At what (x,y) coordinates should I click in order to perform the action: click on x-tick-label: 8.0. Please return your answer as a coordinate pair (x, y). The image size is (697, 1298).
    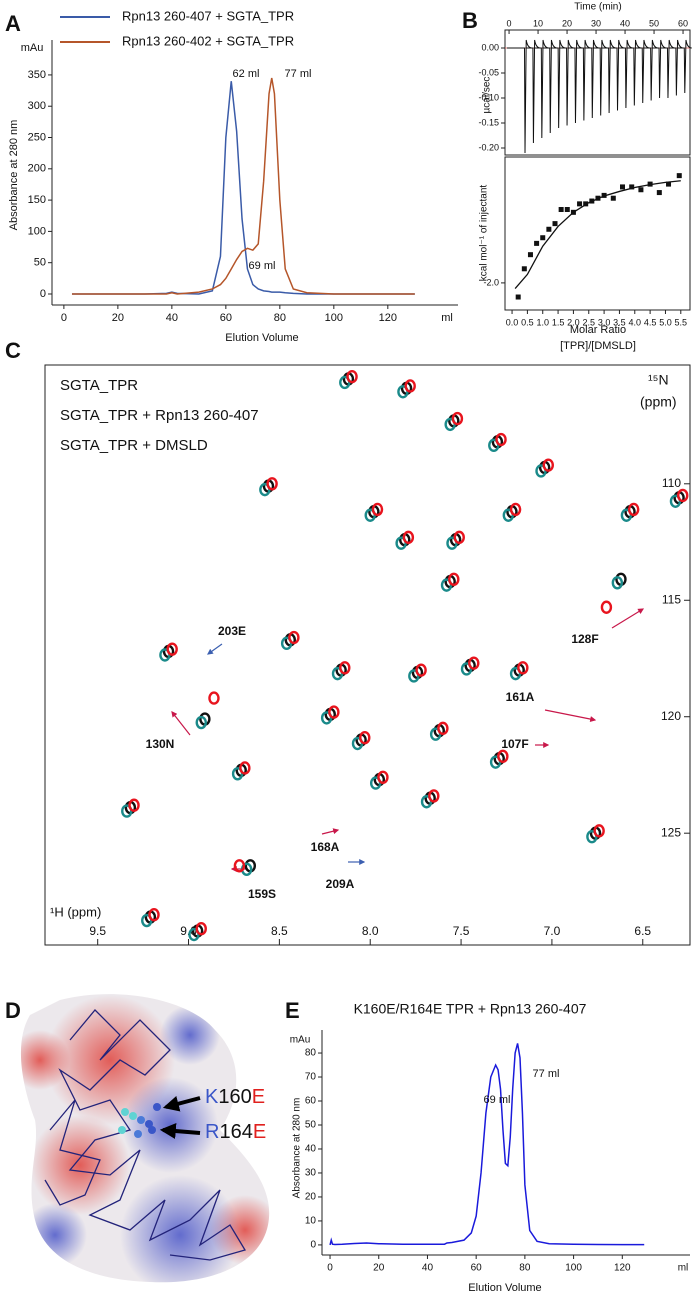
    Looking at the image, I should click on (370, 931).